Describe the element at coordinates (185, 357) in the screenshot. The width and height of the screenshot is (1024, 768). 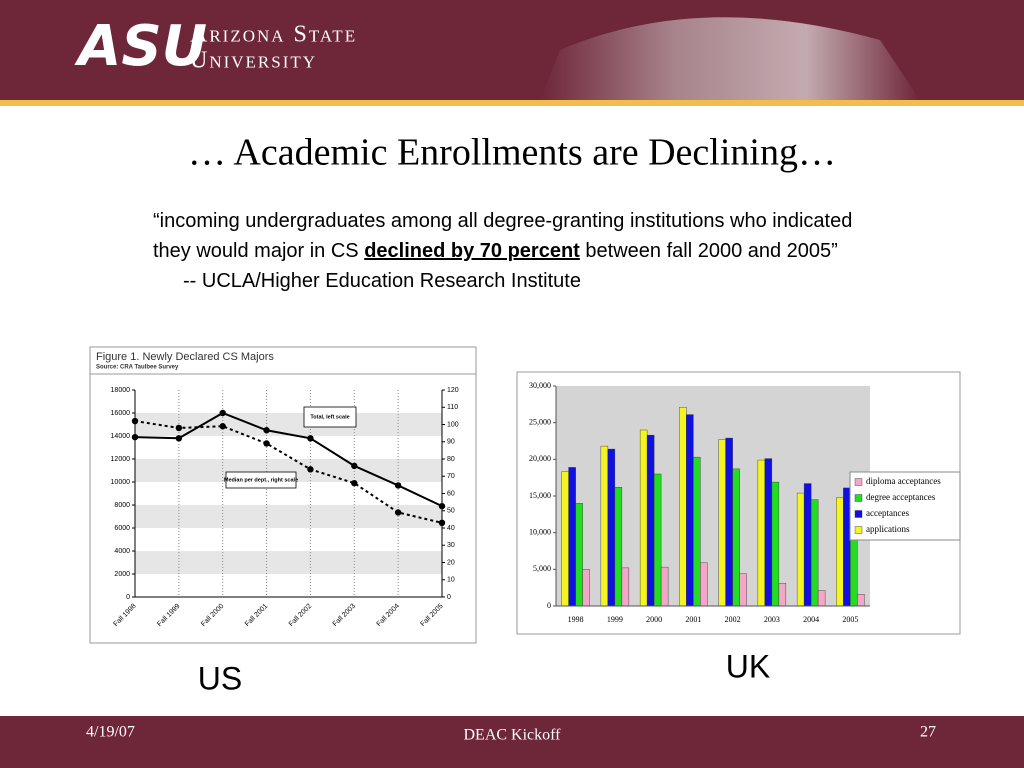
I see `chart-title: Figure 1. Newly Declared CS Majors` at that location.